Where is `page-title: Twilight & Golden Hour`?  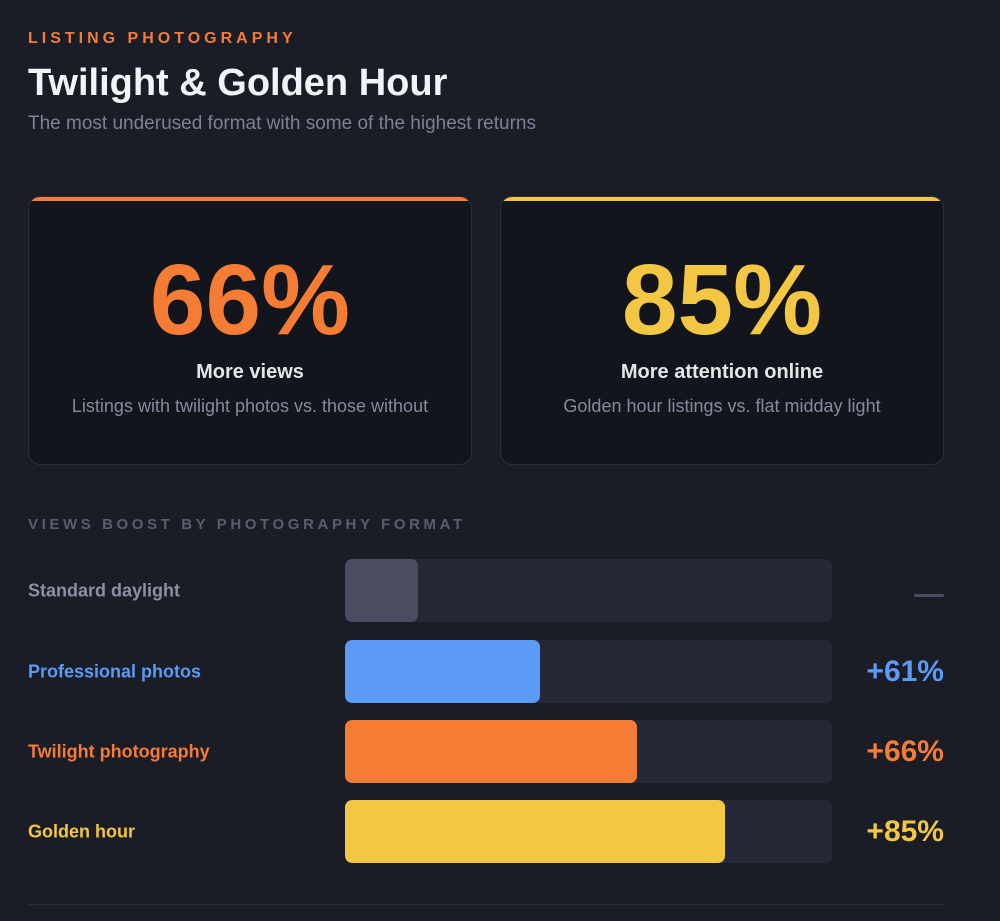
page-title: Twilight & Golden Hour is located at coordinates (238, 83).